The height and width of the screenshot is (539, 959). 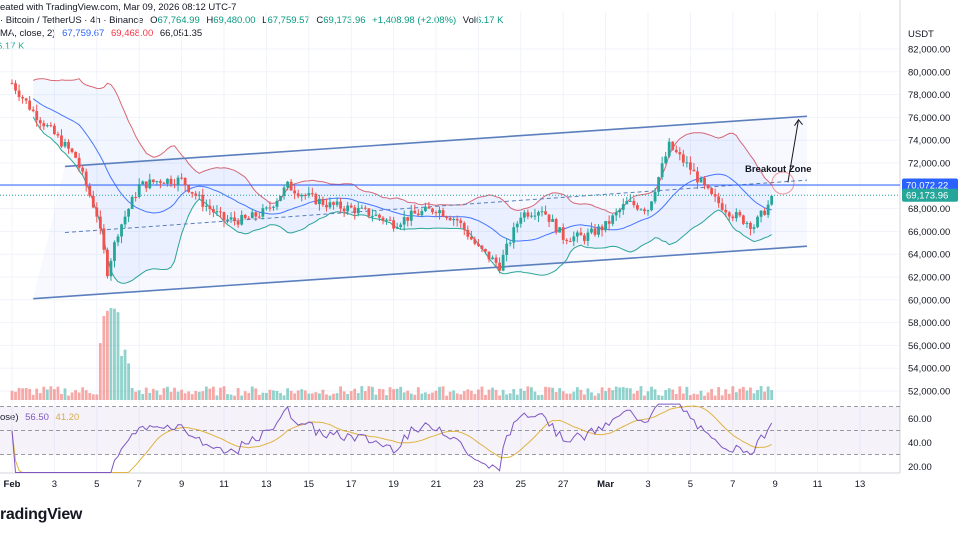 I want to click on price-tag-last-bg, so click(x=930, y=195).